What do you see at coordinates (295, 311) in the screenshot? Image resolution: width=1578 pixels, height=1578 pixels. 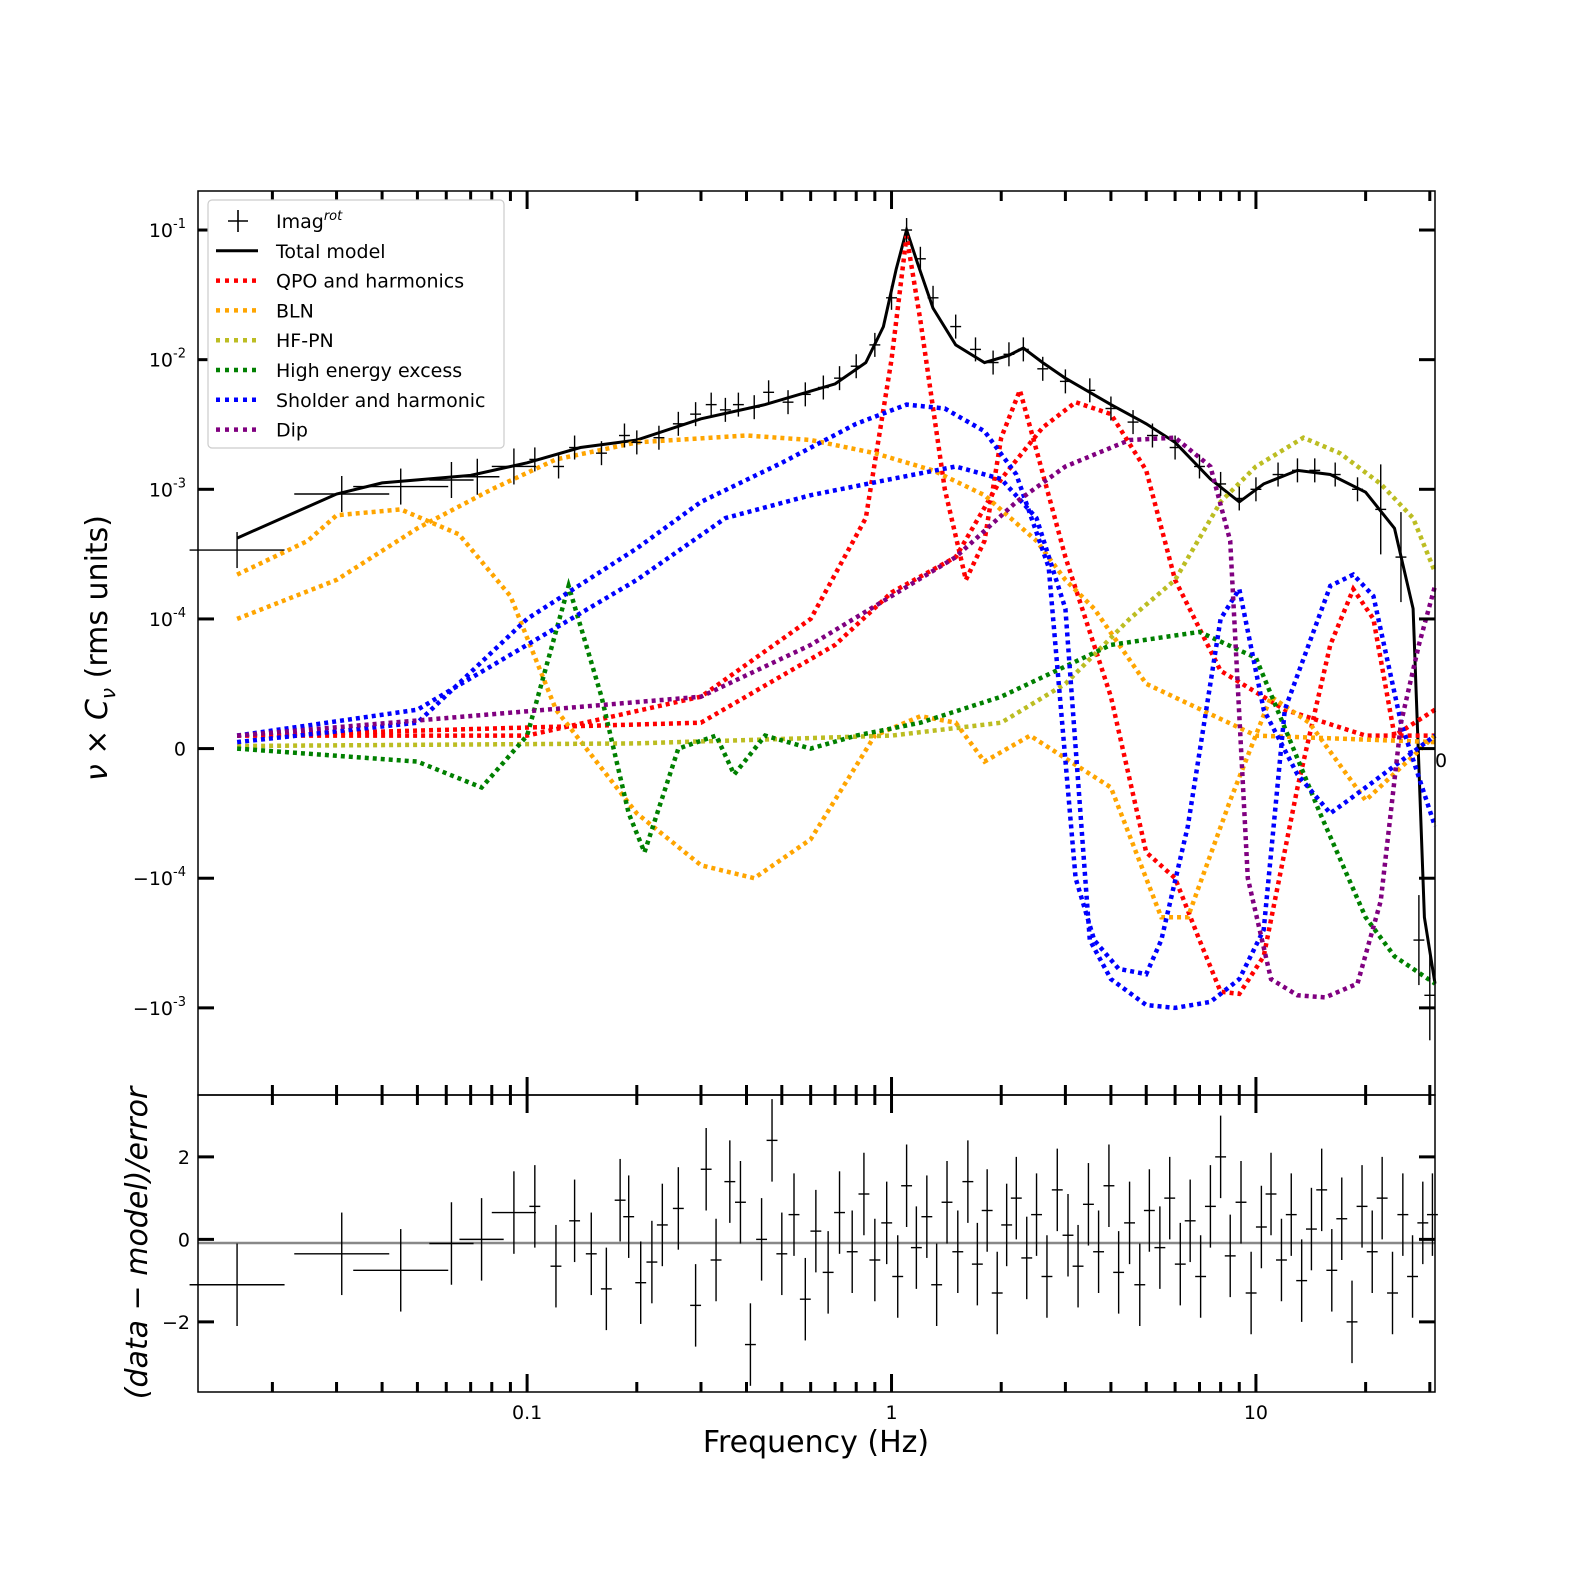 I see `legend-label: BLN` at bounding box center [295, 311].